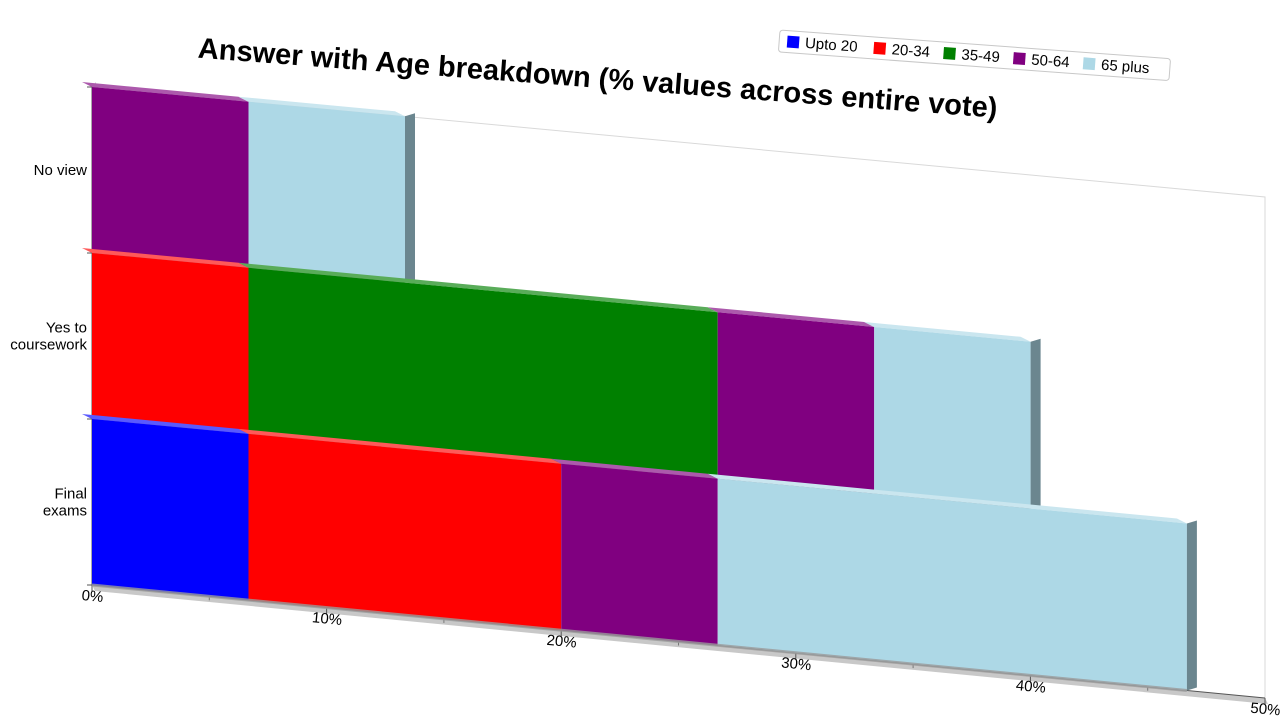  What do you see at coordinates (911, 51) in the screenshot?
I see `legend-label-20-34: 20-34` at bounding box center [911, 51].